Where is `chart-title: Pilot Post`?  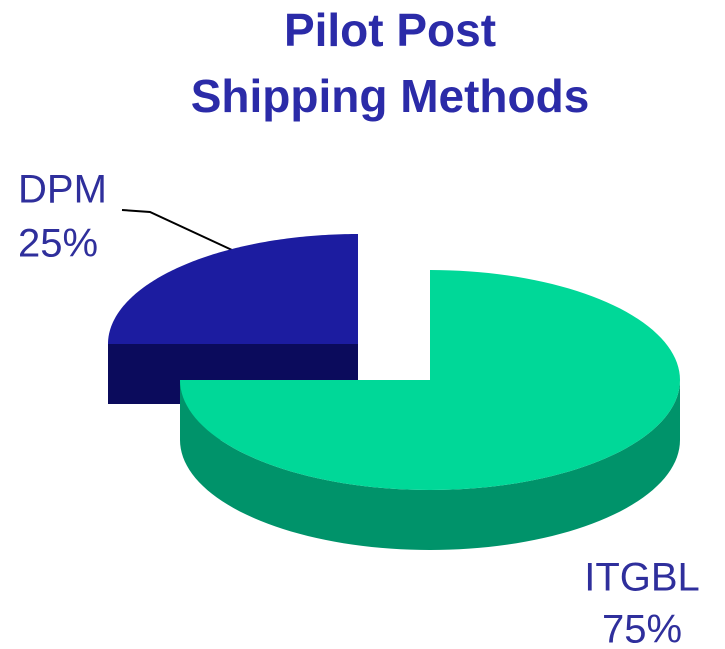 chart-title: Pilot Post is located at coordinates (390, 30).